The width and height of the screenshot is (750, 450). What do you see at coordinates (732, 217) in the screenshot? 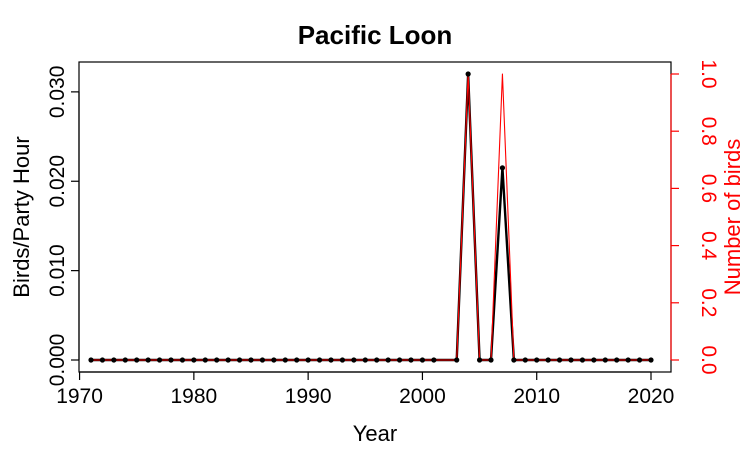
I see `y2-axis-label: Number of birds` at bounding box center [732, 217].